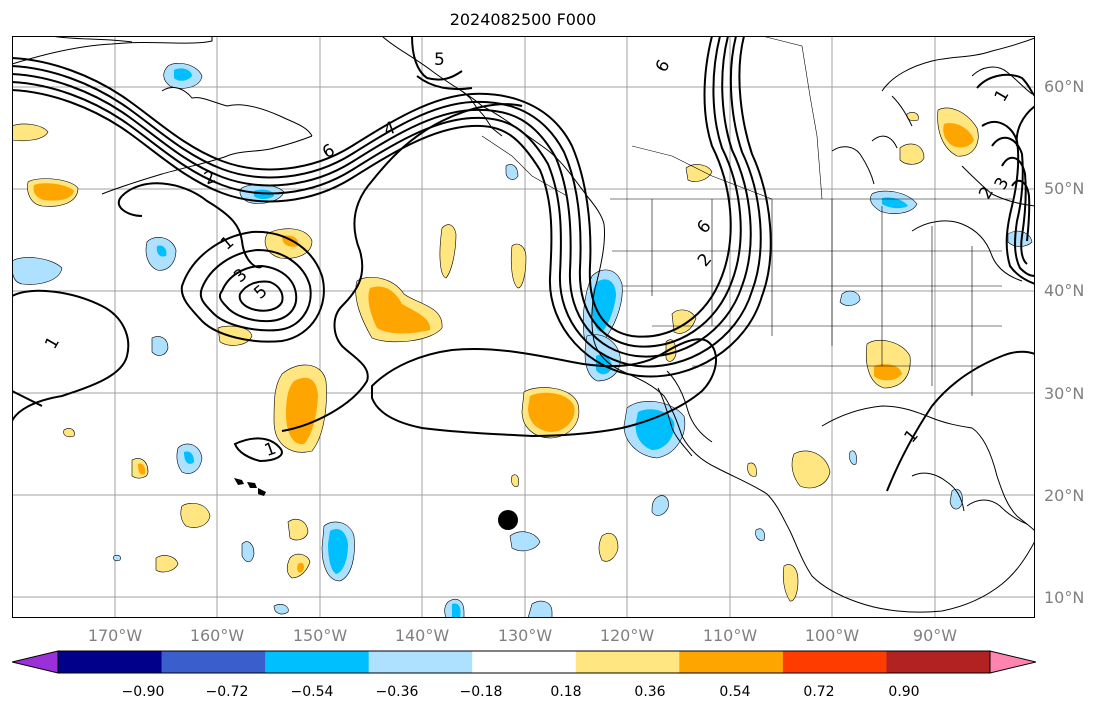 The image size is (1105, 712). Describe the element at coordinates (508, 520) in the screenshot. I see `storm-position-marker` at that location.